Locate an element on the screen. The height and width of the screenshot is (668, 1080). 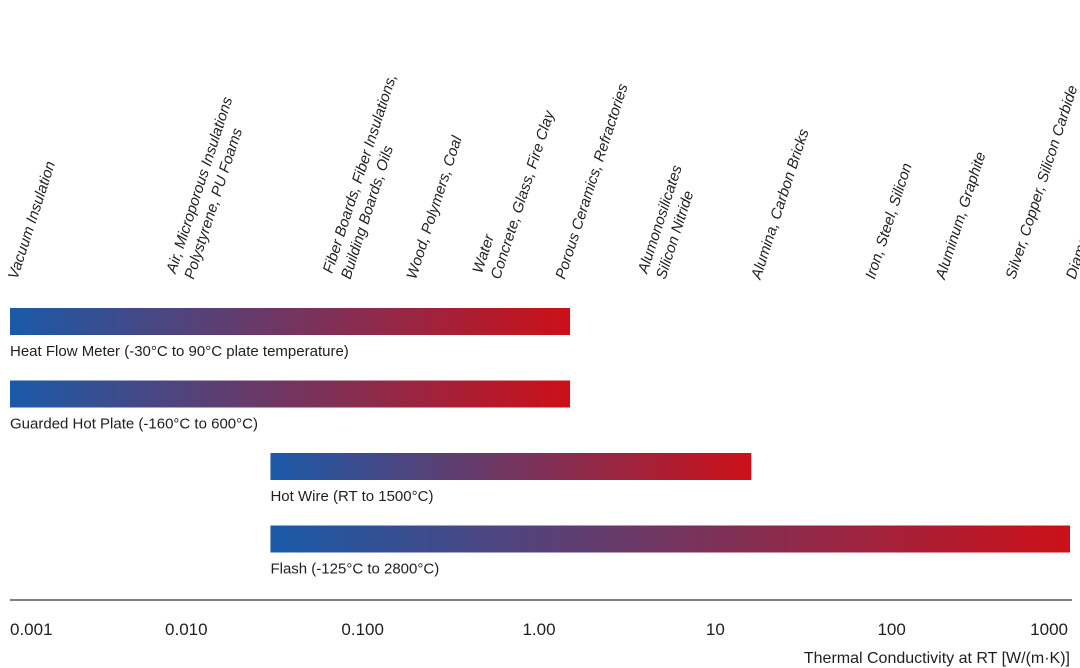
material-label: Porous Ceramics, Refractories is located at coordinates (591, 181).